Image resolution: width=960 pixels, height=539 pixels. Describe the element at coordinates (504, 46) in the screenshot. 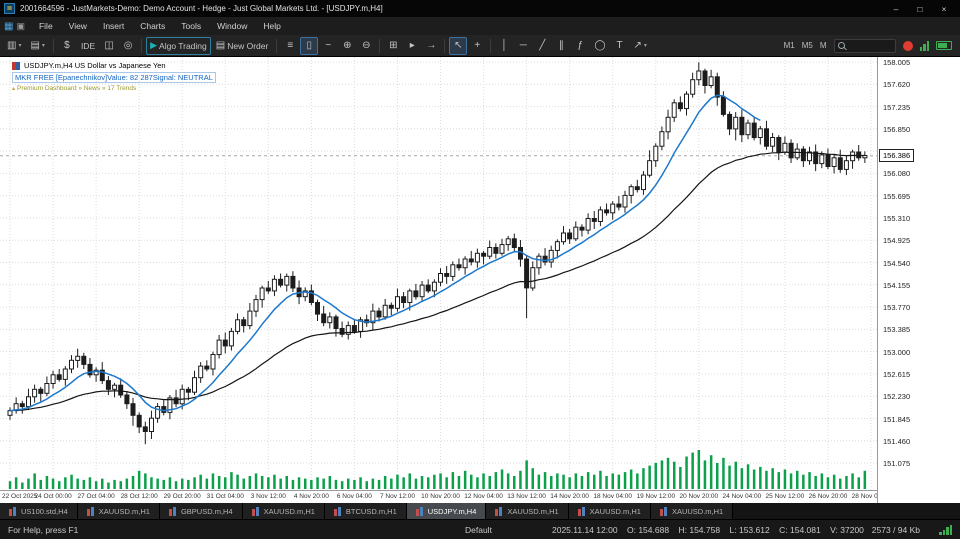

I see `vertical-line-button: │` at that location.